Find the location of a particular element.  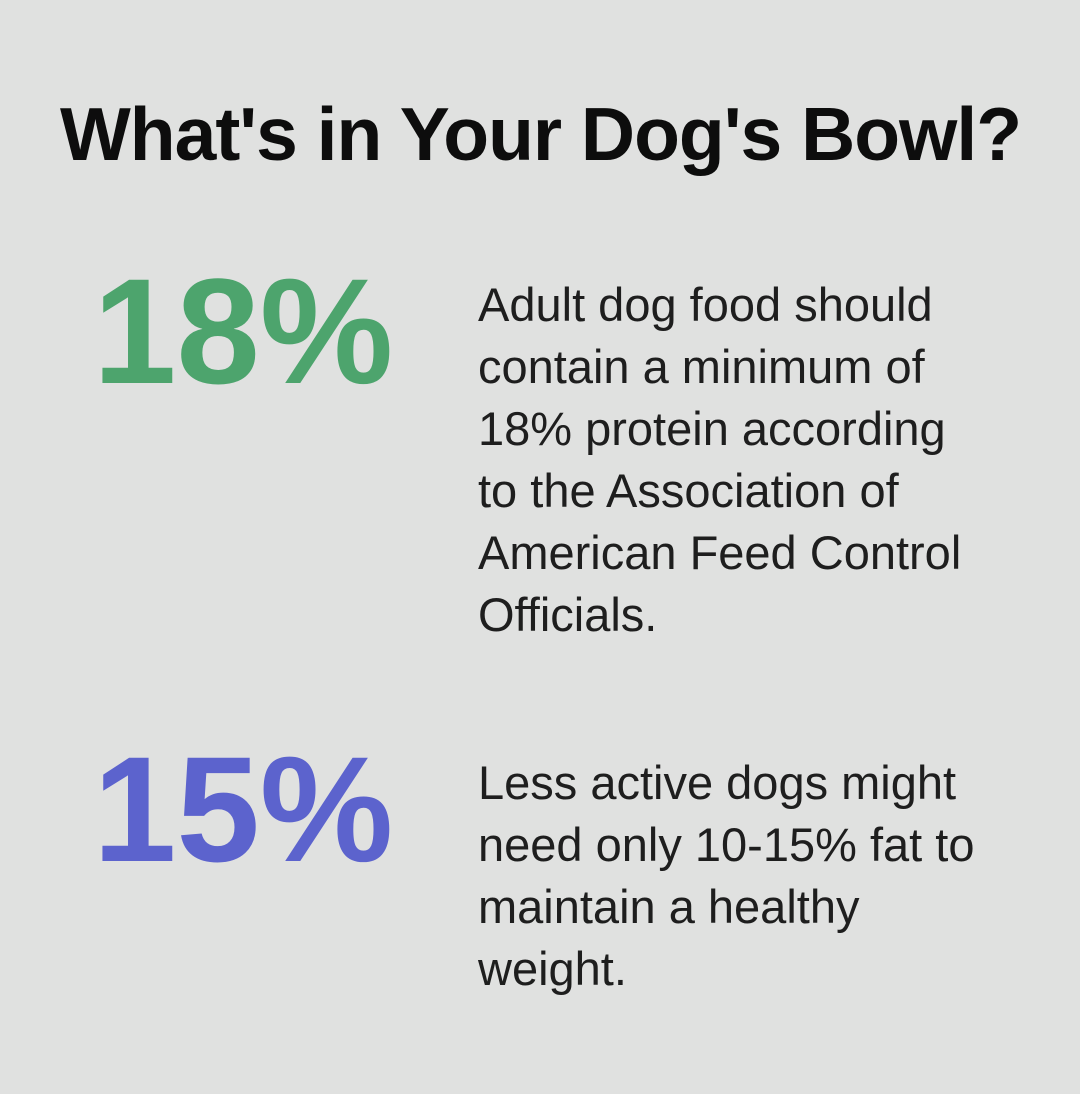

page-title: What's in Your Dog's Bowl? is located at coordinates (541, 134).